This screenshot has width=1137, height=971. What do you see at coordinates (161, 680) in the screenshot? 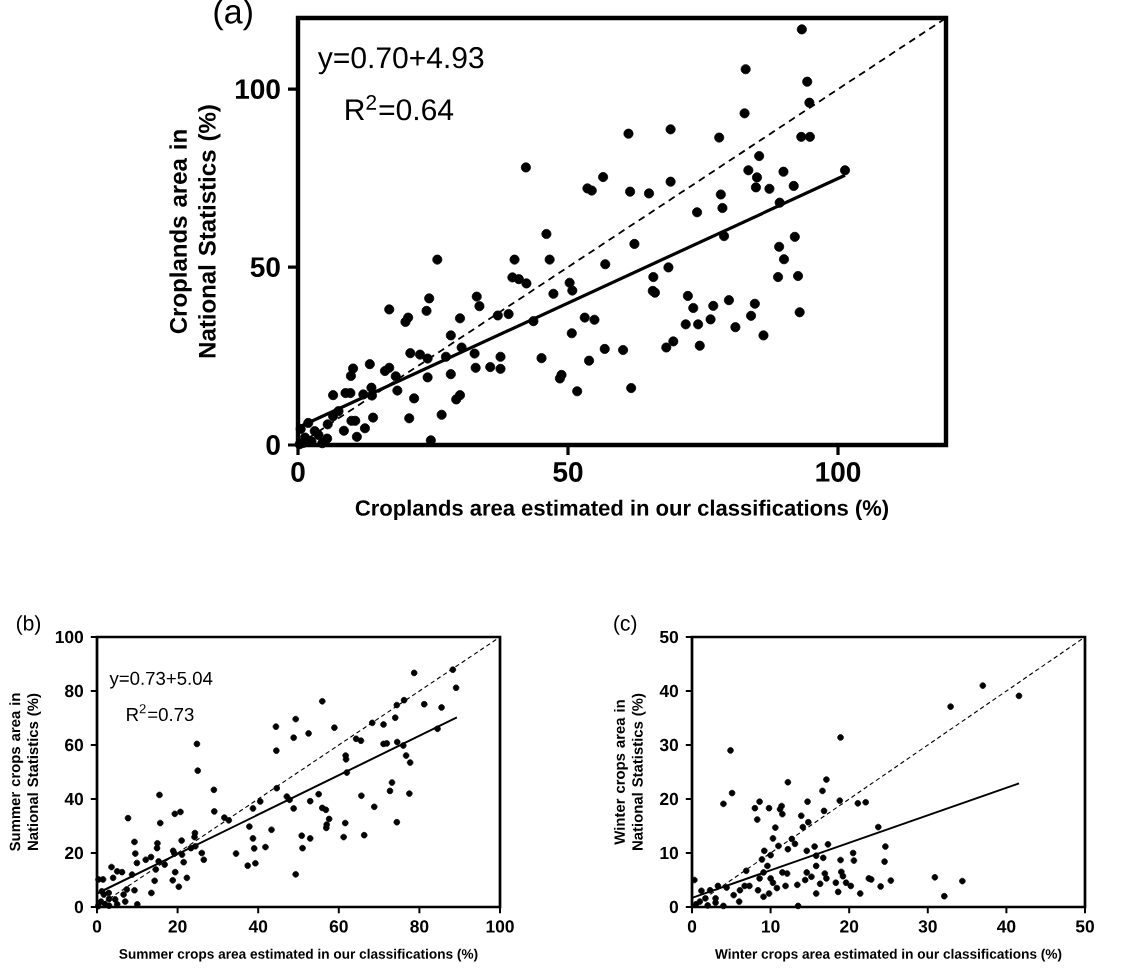
I see `annotation: y=0.73+5.04` at bounding box center [161, 680].